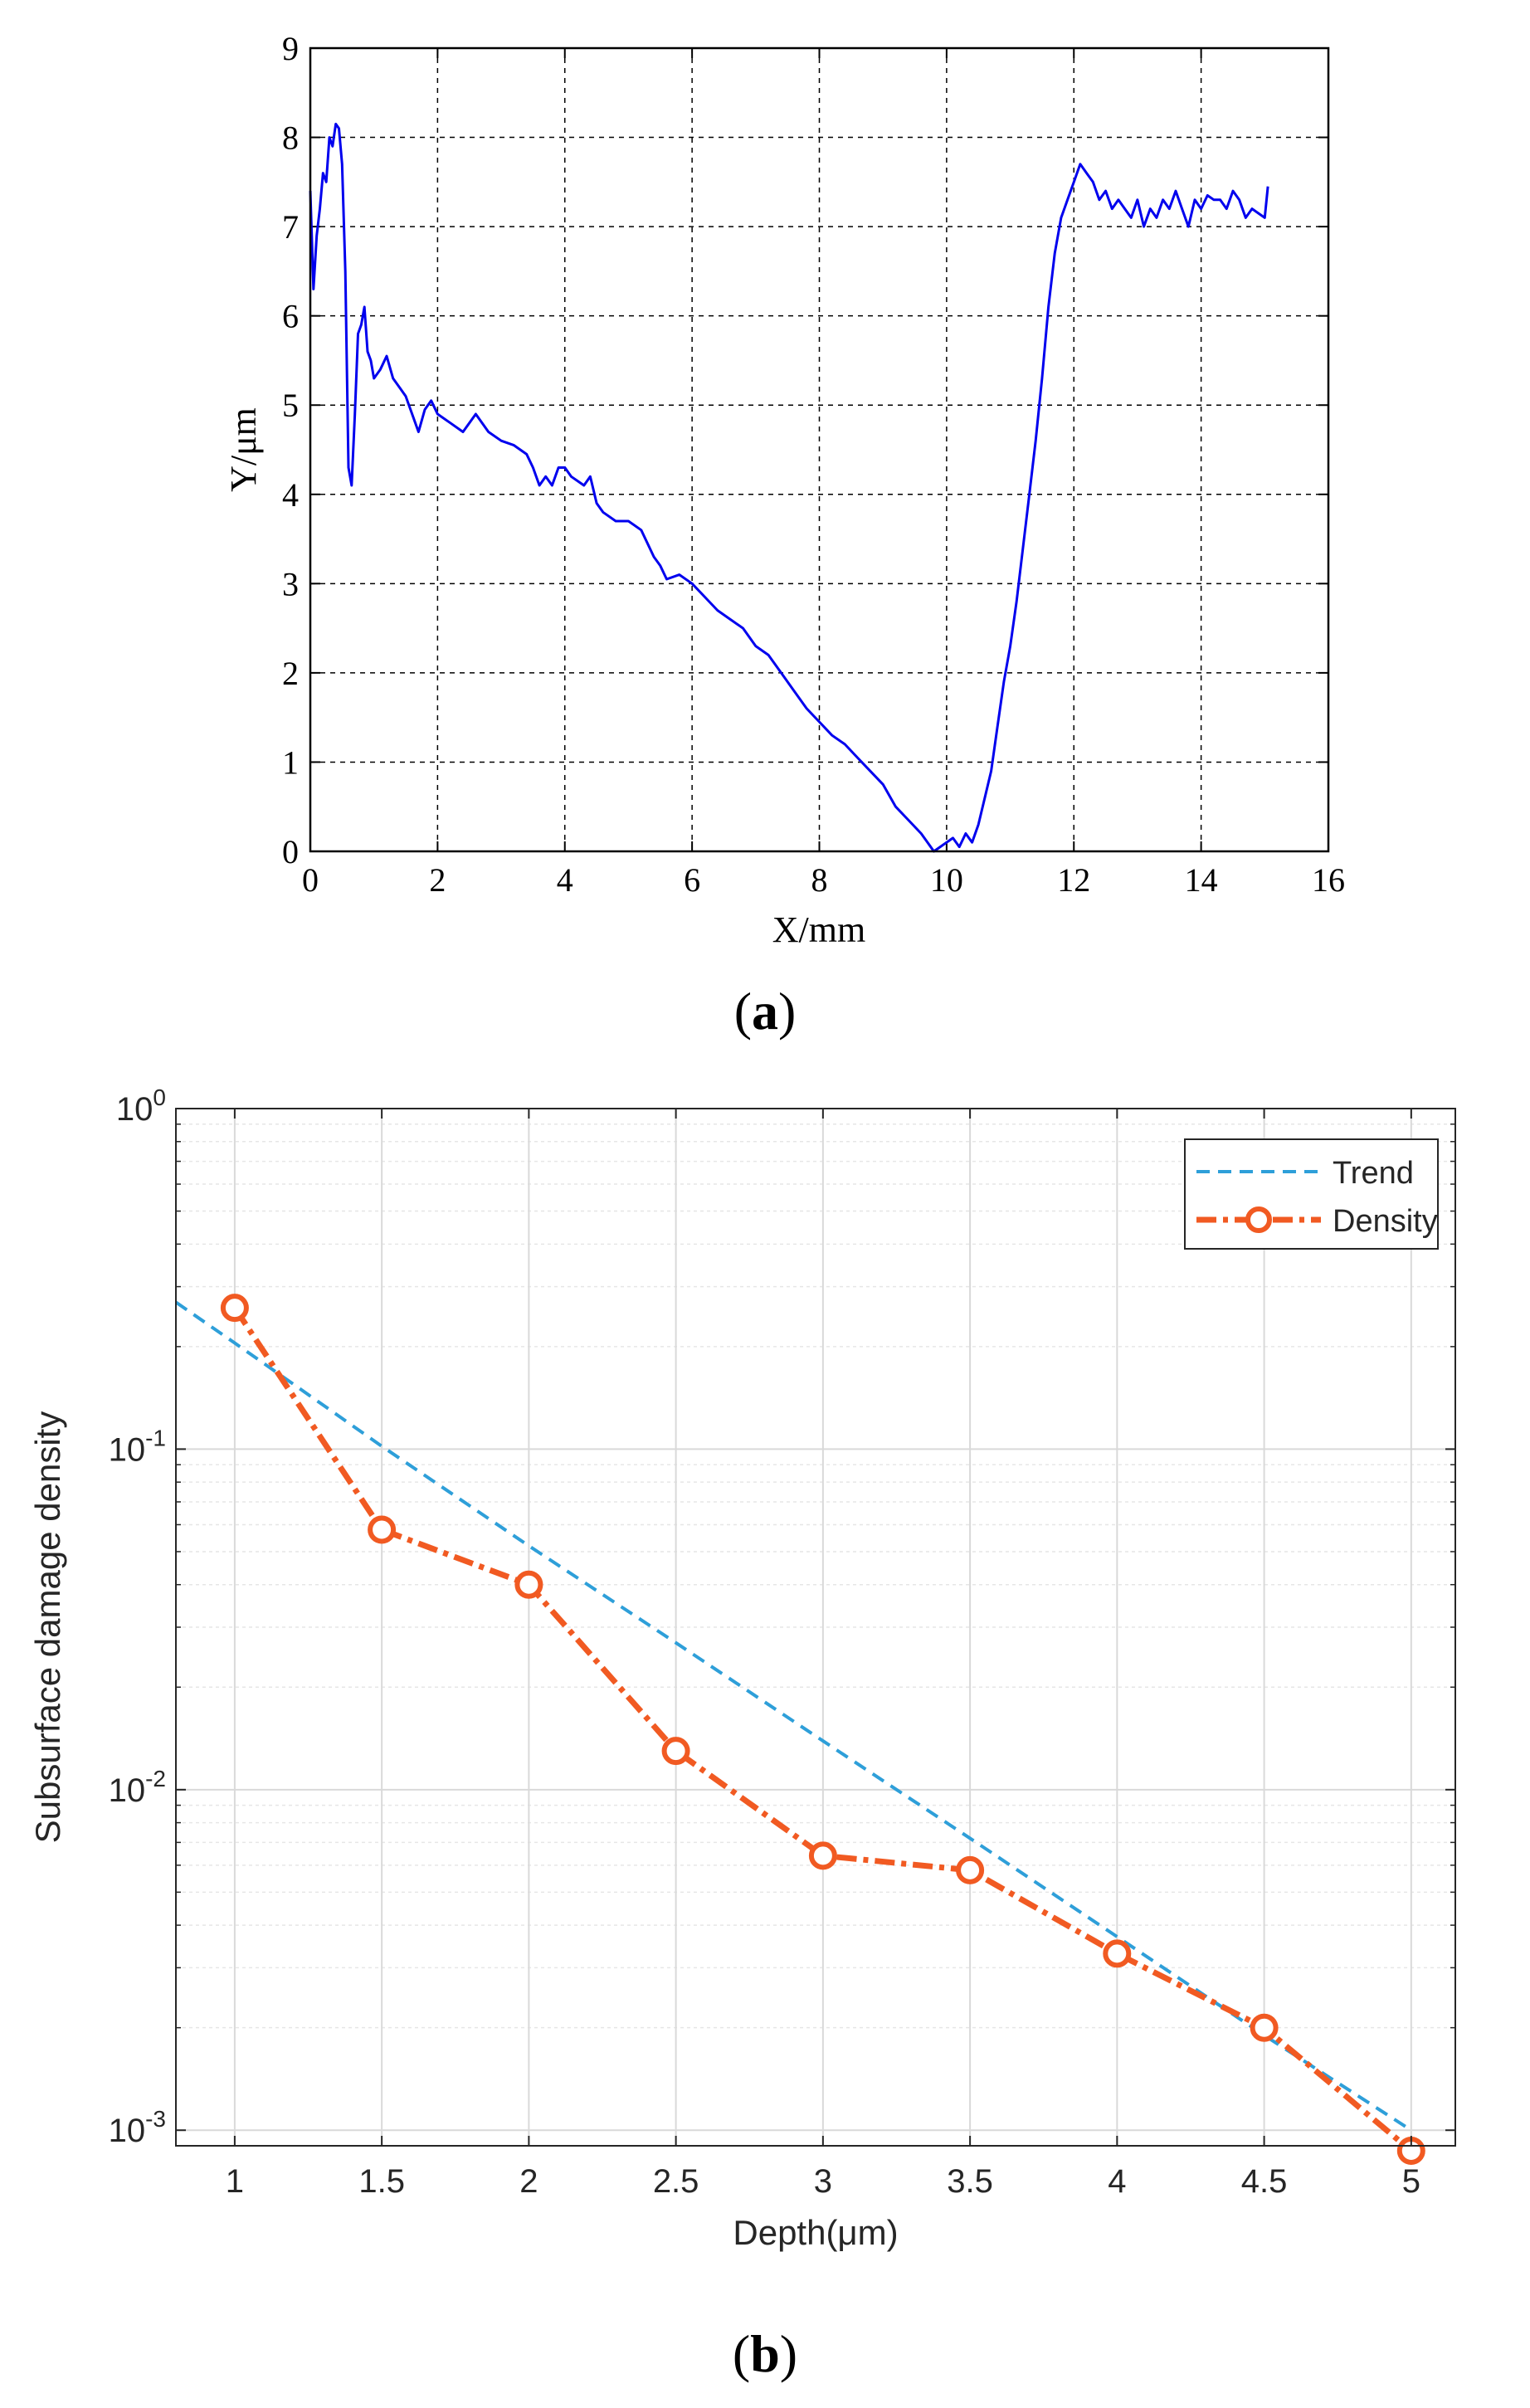 This screenshot has height=2408, width=1530. I want to click on chart-b-x-tick-label: 1.5, so click(381, 2181).